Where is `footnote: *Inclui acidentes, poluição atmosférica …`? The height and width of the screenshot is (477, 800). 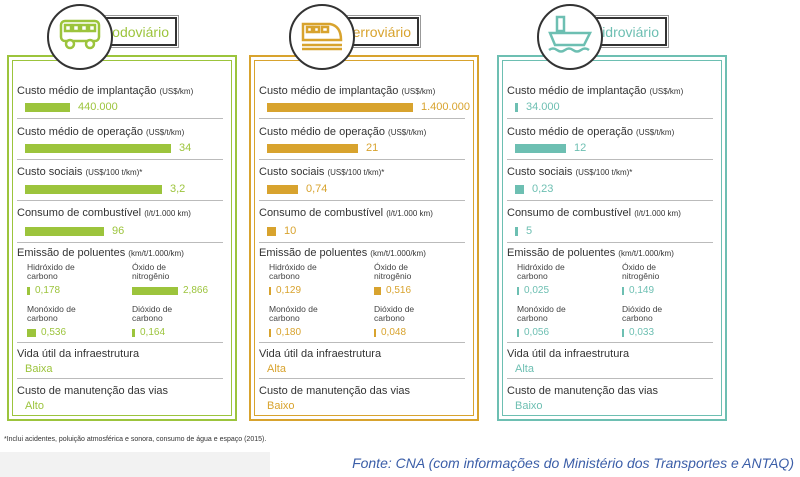
footnote: *Inclui acidentes, poluição atmosférica … is located at coordinates (135, 439).